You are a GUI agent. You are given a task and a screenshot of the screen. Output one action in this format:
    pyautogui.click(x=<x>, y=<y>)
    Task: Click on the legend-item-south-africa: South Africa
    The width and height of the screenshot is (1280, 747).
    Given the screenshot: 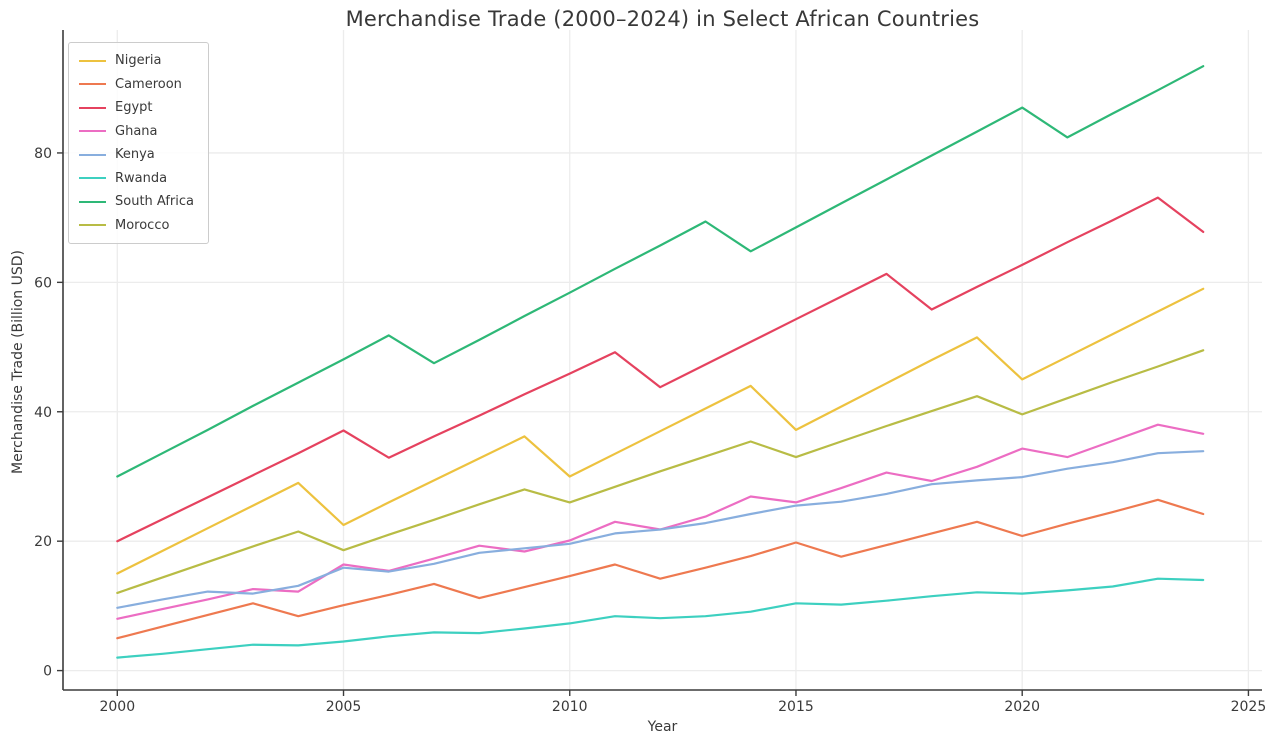 What is the action you would take?
    pyautogui.click(x=136, y=202)
    